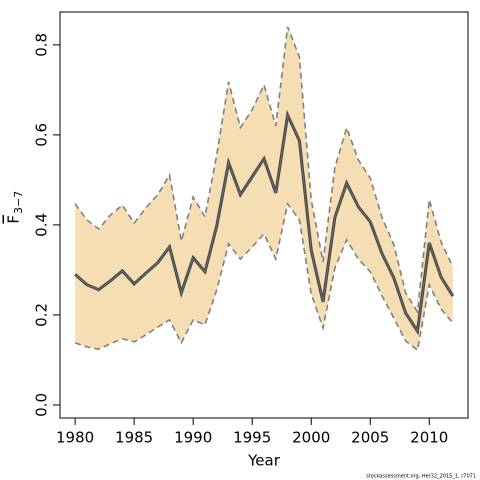 The width and height of the screenshot is (480, 480). What do you see at coordinates (42, 225) in the screenshot?
I see `y-tick-label: 0.4` at bounding box center [42, 225].